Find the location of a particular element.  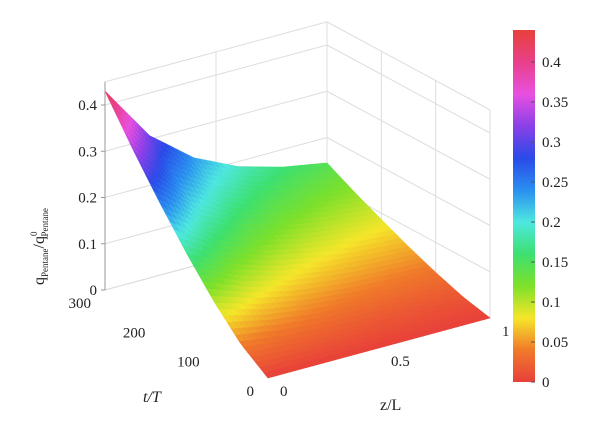

z-tick-label: 0.3 is located at coordinates (87, 152).